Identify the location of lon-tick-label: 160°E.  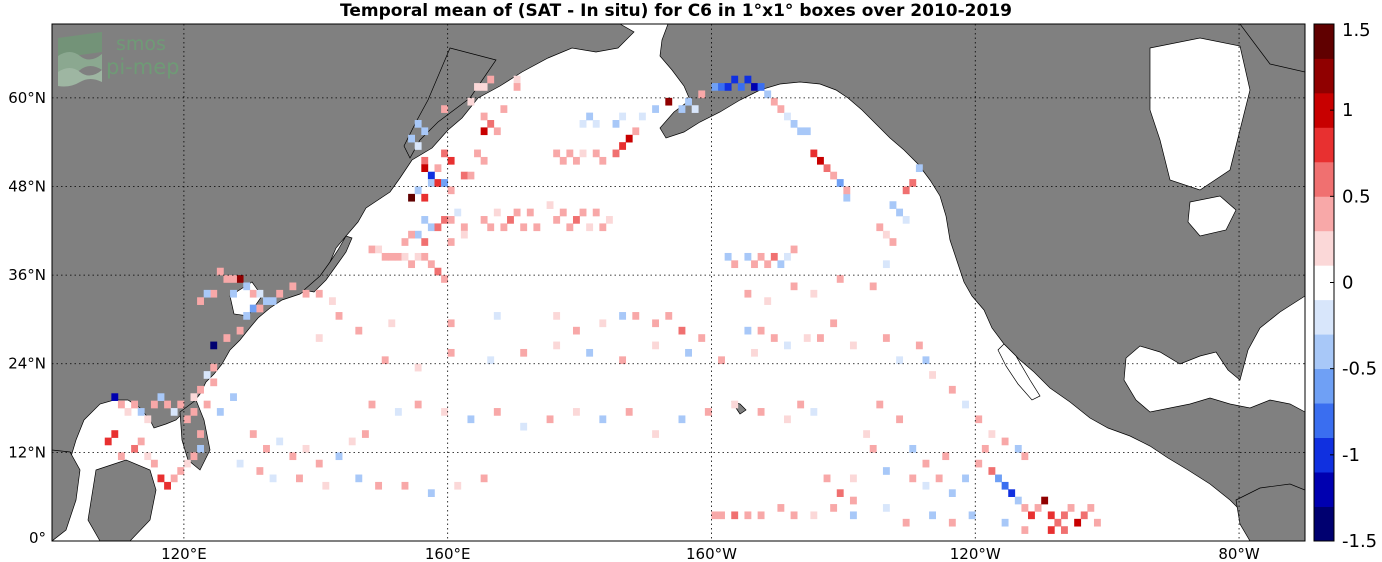
(448, 553).